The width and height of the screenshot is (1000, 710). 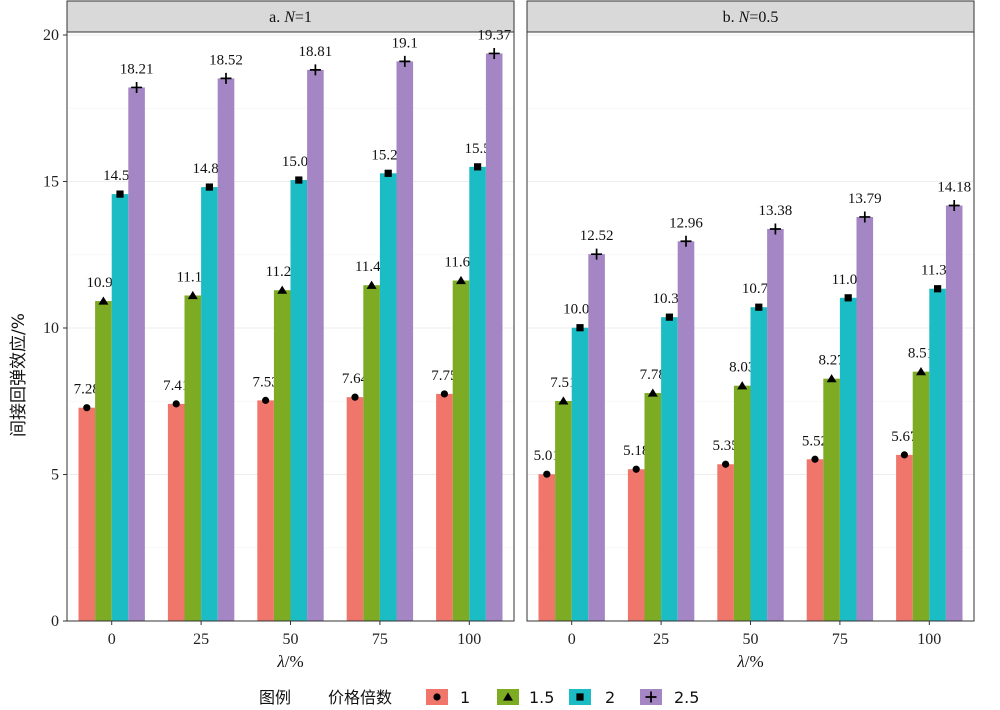 What do you see at coordinates (405, 43) in the screenshot?
I see `data-label: 19.1` at bounding box center [405, 43].